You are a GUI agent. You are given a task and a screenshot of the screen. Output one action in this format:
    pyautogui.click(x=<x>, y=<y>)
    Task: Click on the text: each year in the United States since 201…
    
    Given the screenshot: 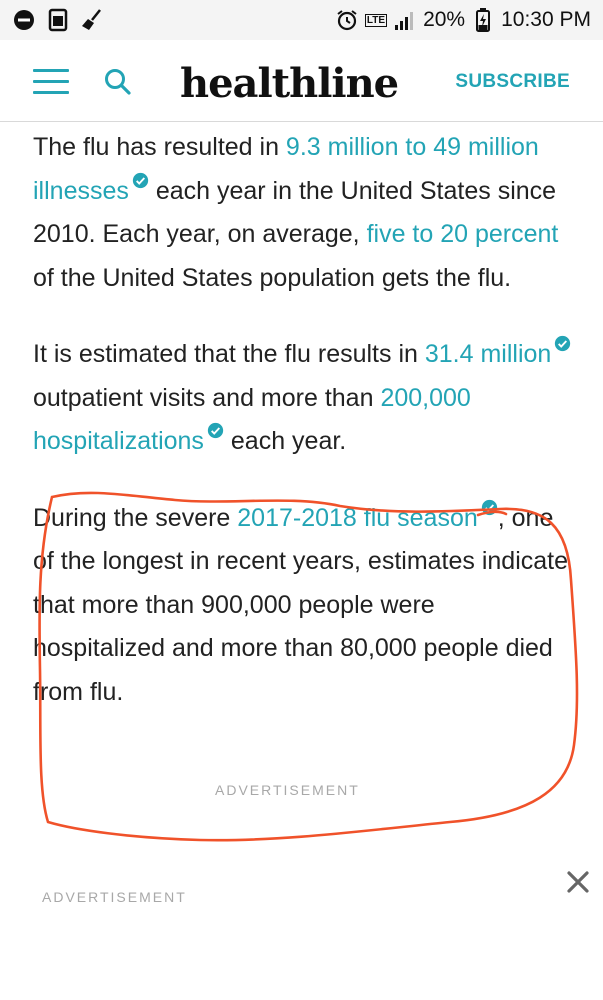 What is the action you would take?
    pyautogui.click(x=295, y=212)
    